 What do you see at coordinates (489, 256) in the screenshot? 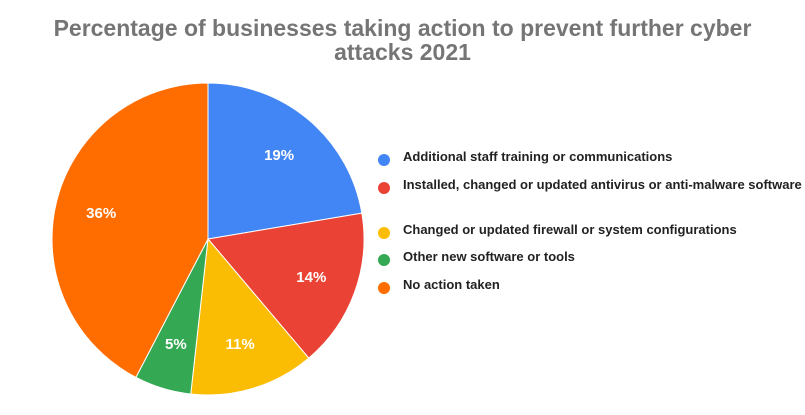
I see `legend-label: Other new software or tools` at bounding box center [489, 256].